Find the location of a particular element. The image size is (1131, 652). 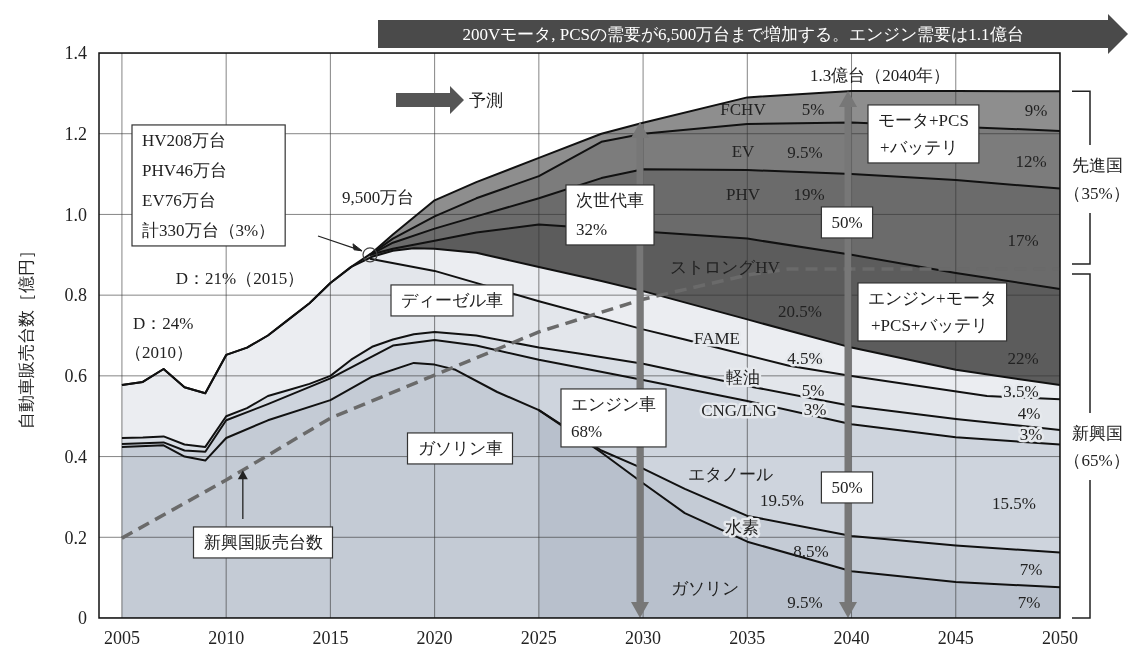

x-tick-label: 2015 is located at coordinates (330, 638).